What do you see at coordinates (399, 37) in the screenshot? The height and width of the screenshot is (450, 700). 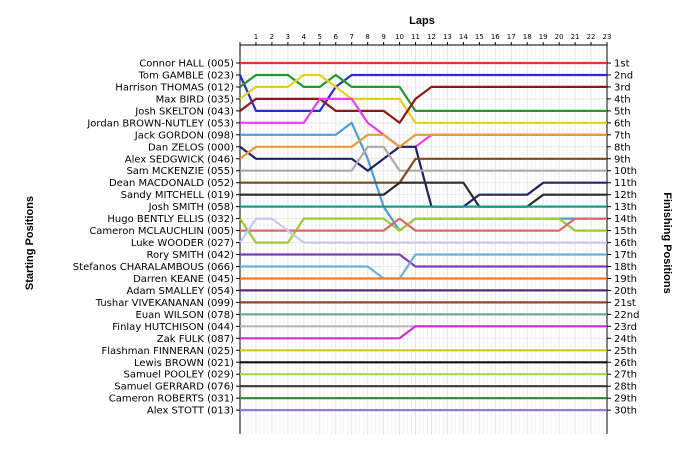 I see `lap-tick-label: 10` at bounding box center [399, 37].